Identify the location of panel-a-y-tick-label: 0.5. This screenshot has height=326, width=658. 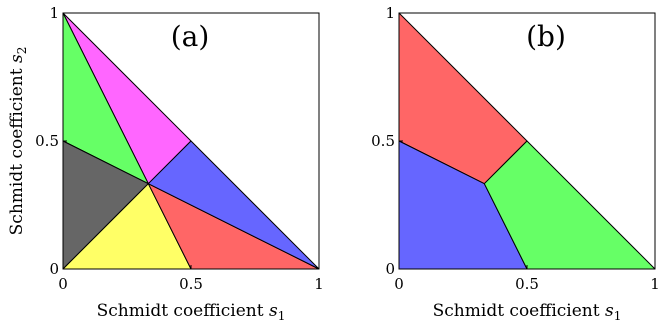
(47, 141).